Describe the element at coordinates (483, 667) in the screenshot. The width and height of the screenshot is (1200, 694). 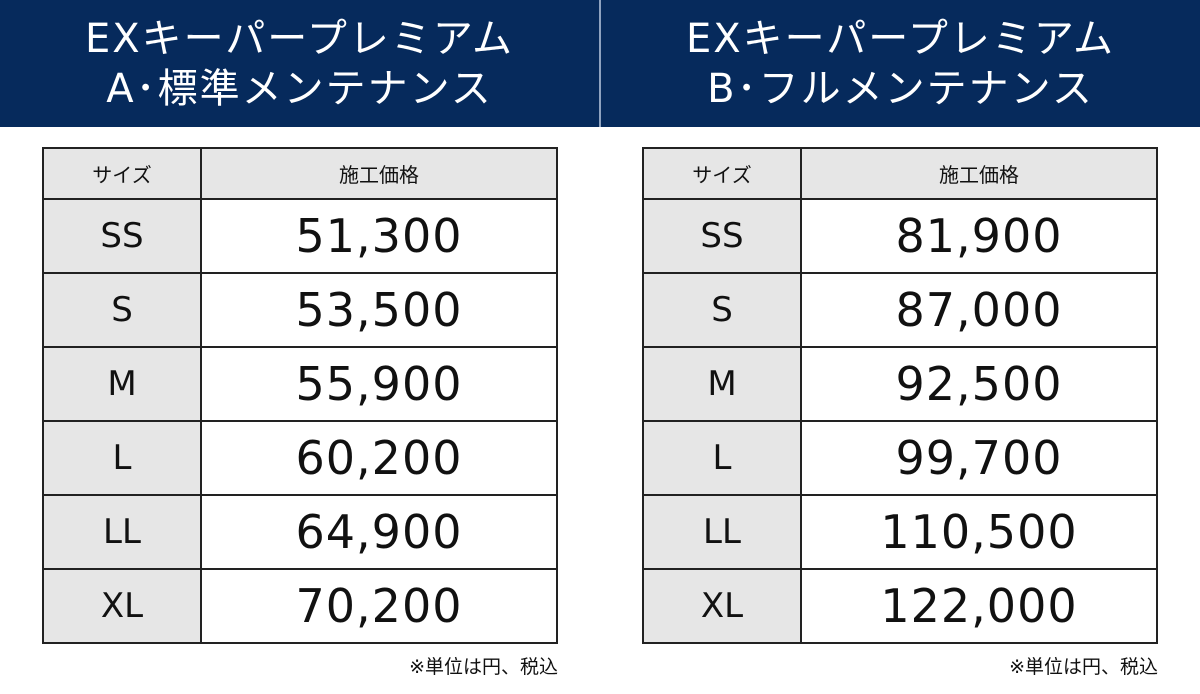
I see `plan-a-note: ※単位は円、税込` at that location.